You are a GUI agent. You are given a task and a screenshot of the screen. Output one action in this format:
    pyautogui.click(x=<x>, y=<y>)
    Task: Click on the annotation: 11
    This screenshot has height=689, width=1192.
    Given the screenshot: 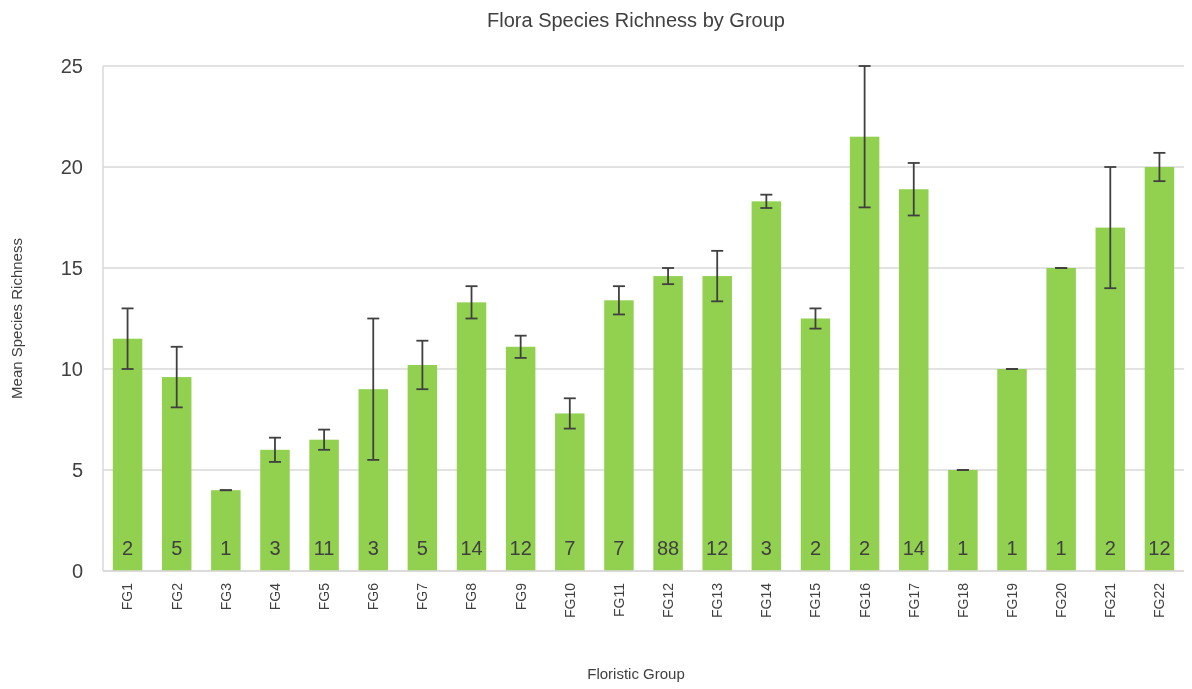 What is the action you would take?
    pyautogui.click(x=324, y=548)
    